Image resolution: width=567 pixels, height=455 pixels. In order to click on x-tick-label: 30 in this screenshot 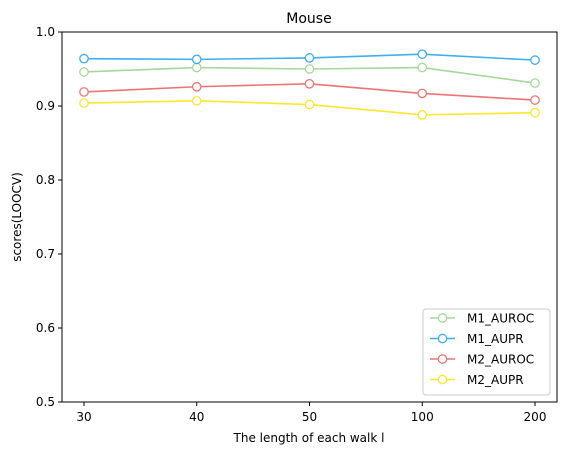, I will do `click(83, 417)`.